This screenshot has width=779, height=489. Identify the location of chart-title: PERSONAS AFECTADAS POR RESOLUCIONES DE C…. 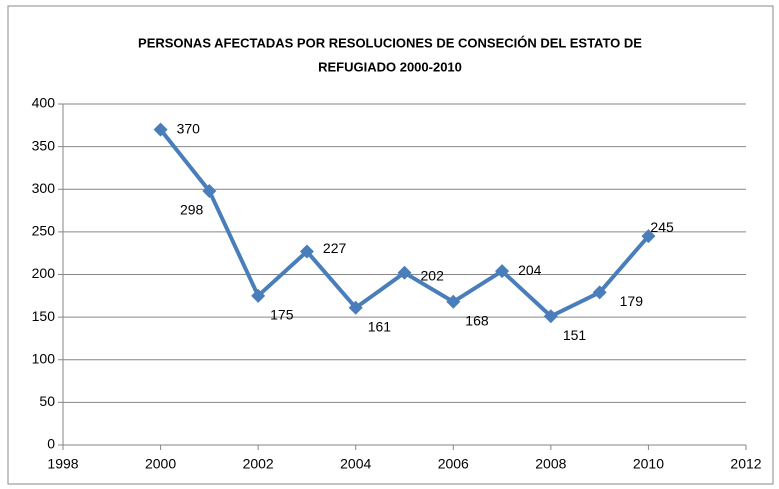
(390, 42).